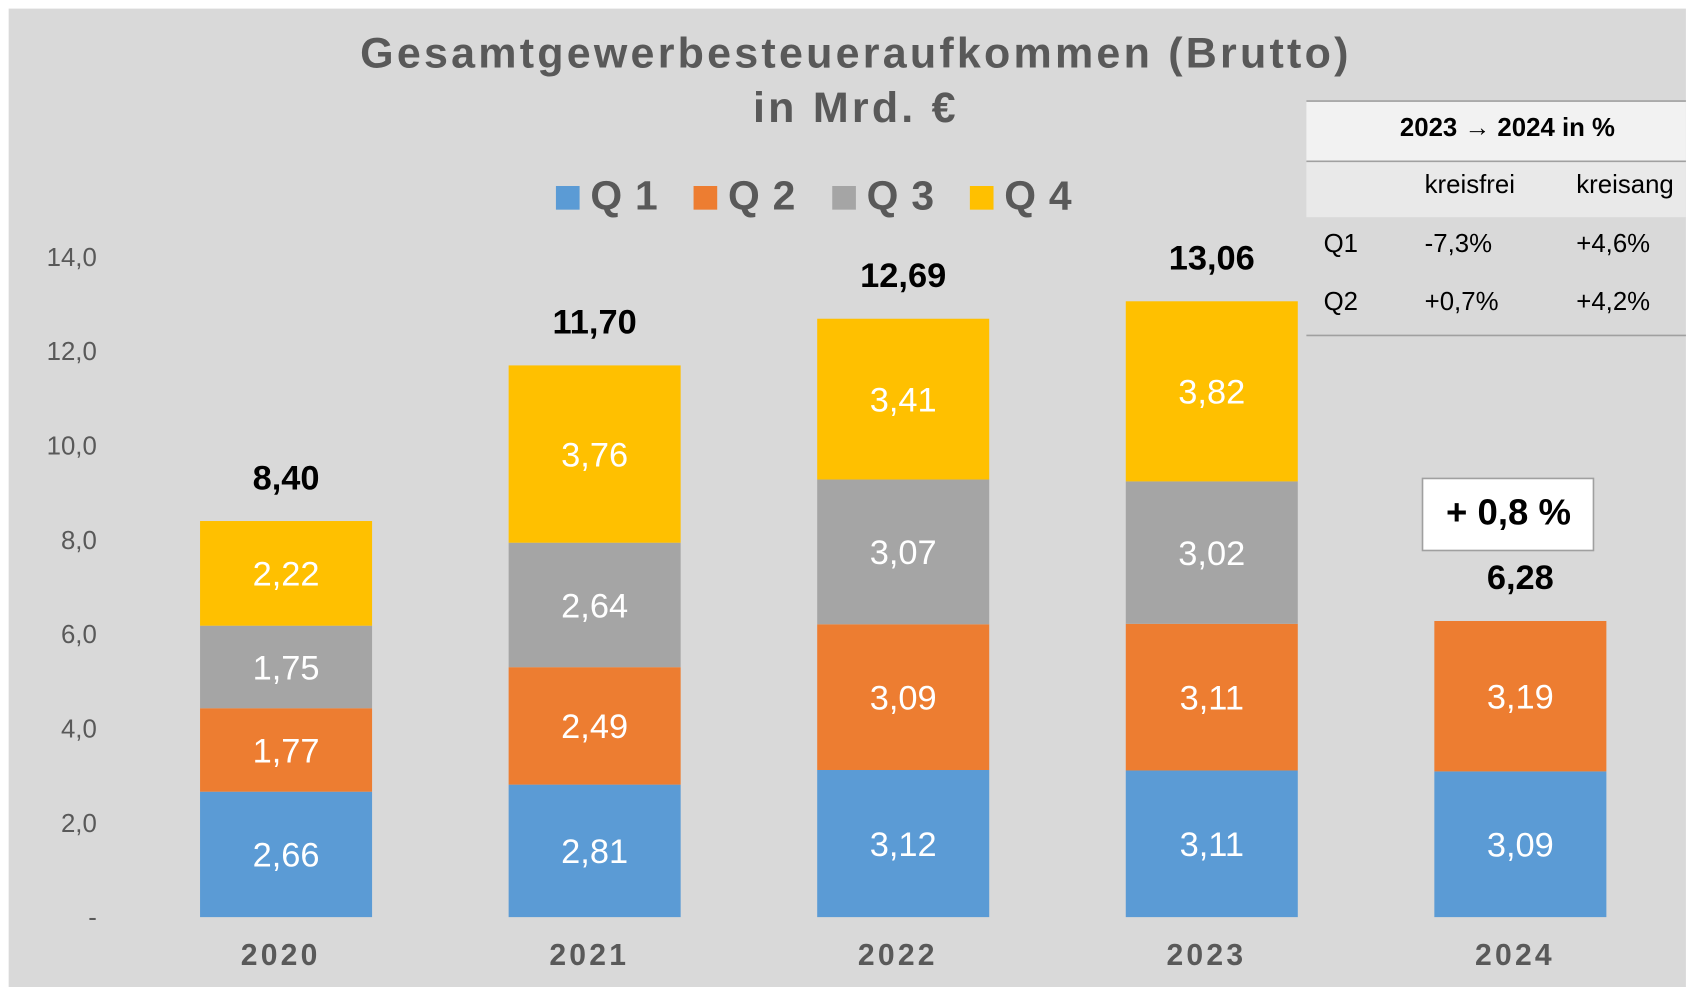 This screenshot has width=1686, height=987. I want to click on y-tick-label: 6,0, so click(79, 635).